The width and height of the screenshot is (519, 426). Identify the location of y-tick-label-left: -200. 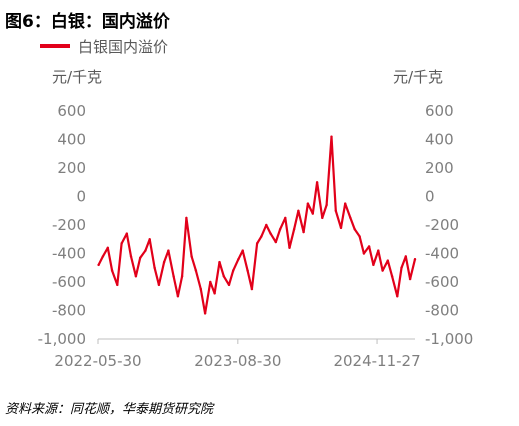
(69, 225).